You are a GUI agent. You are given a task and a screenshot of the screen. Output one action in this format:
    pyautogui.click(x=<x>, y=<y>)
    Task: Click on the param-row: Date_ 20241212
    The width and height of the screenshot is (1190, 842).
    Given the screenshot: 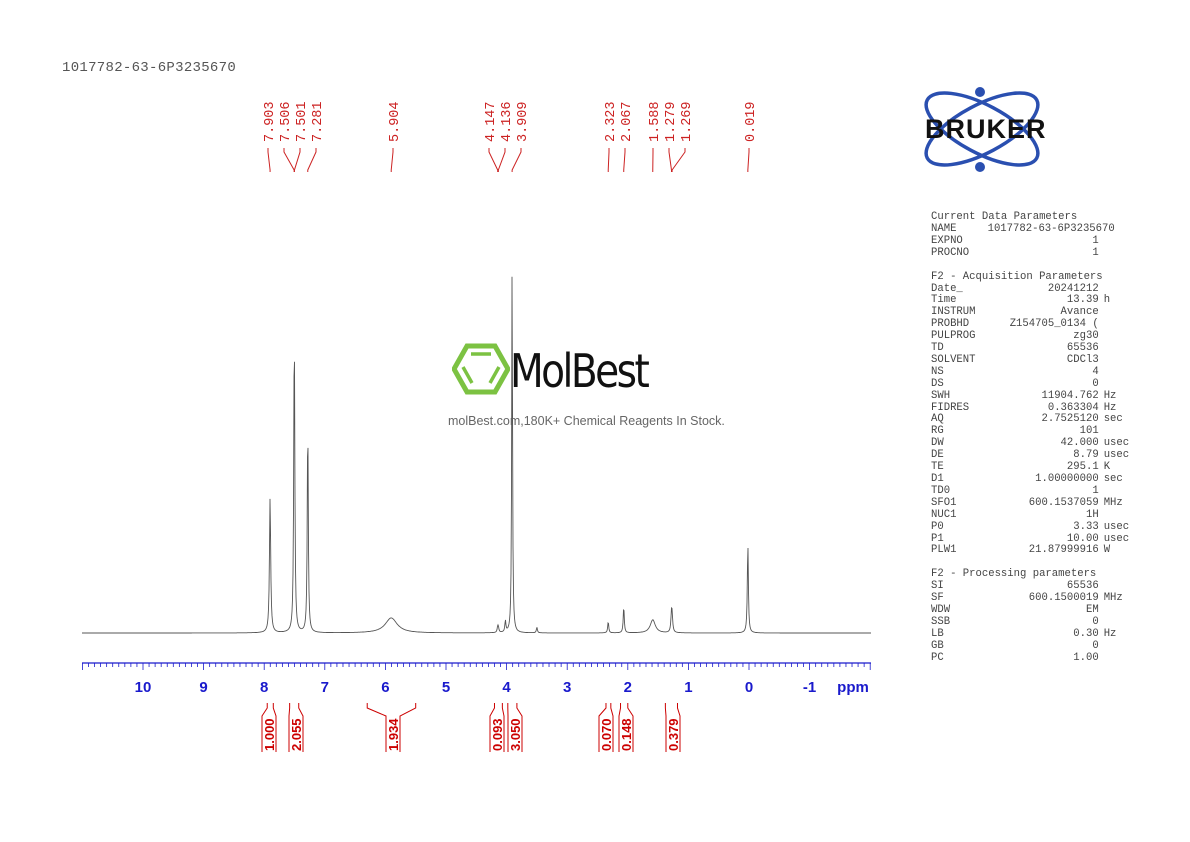 What is the action you would take?
    pyautogui.click(x=1031, y=289)
    